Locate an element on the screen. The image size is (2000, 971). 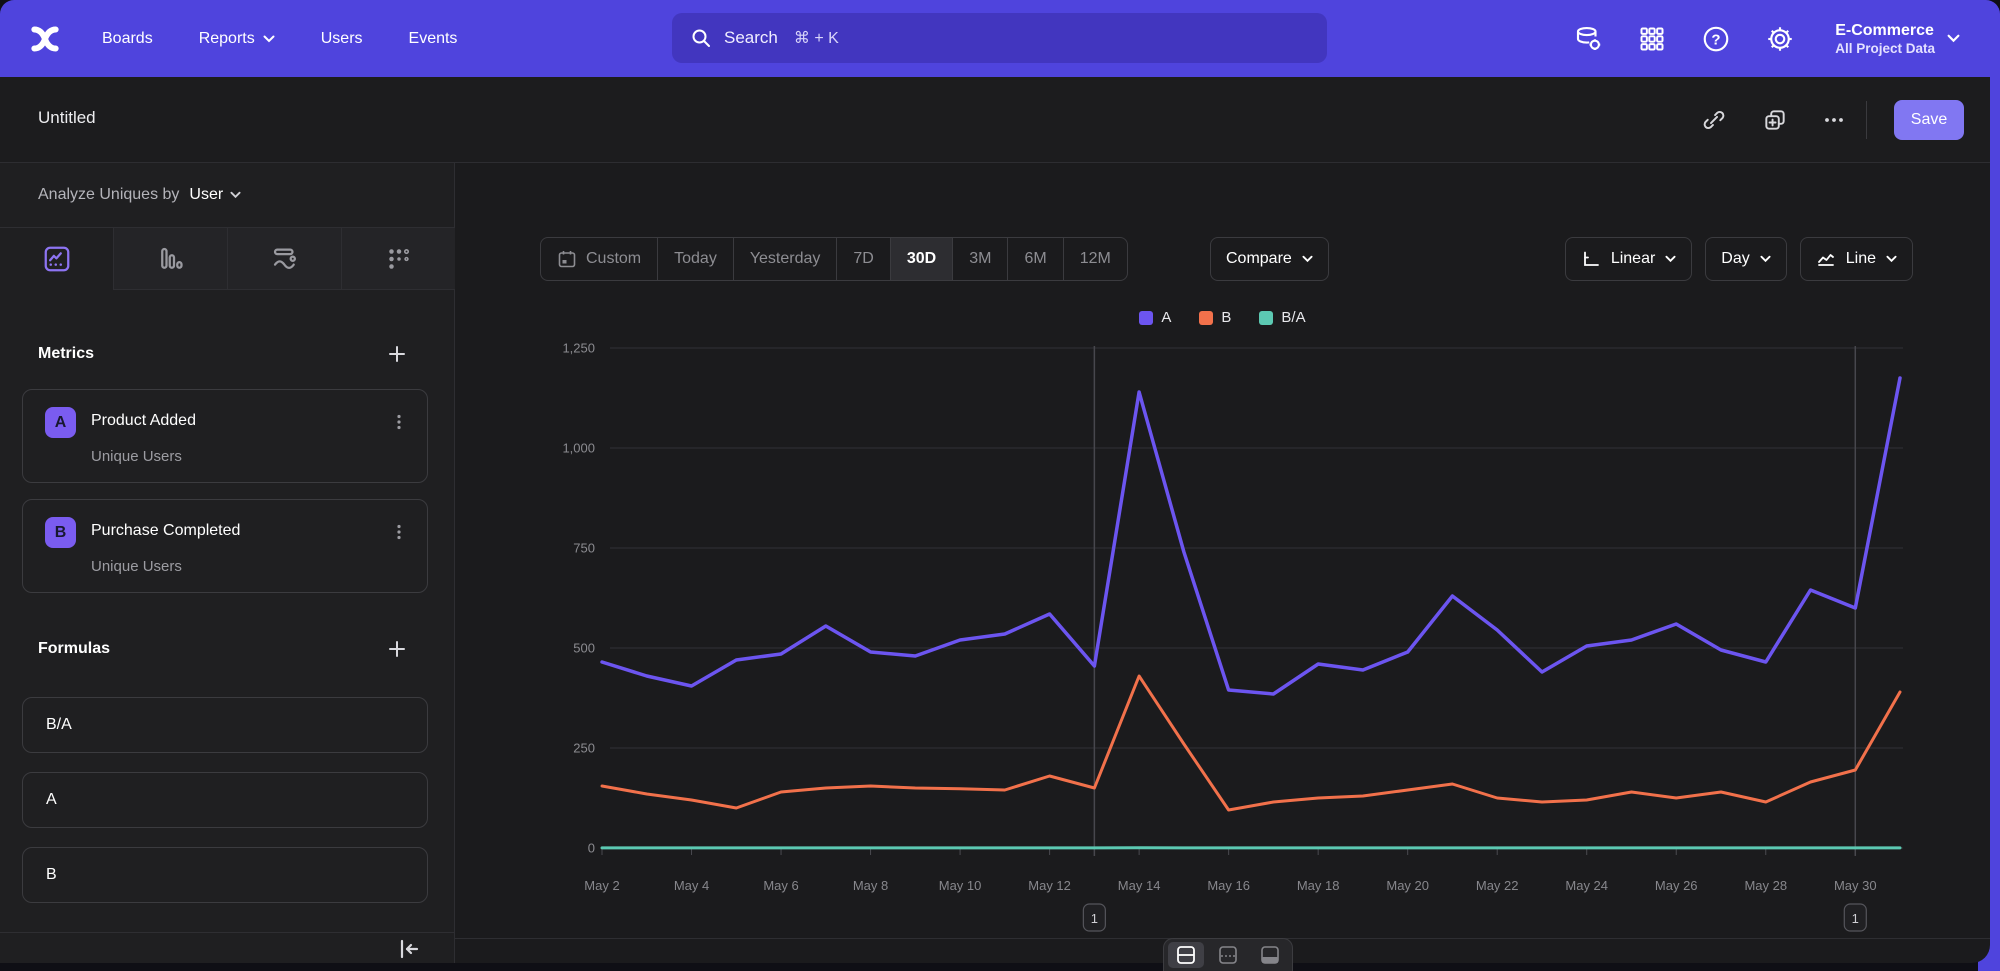
range-3m: 3M is located at coordinates (979, 259).